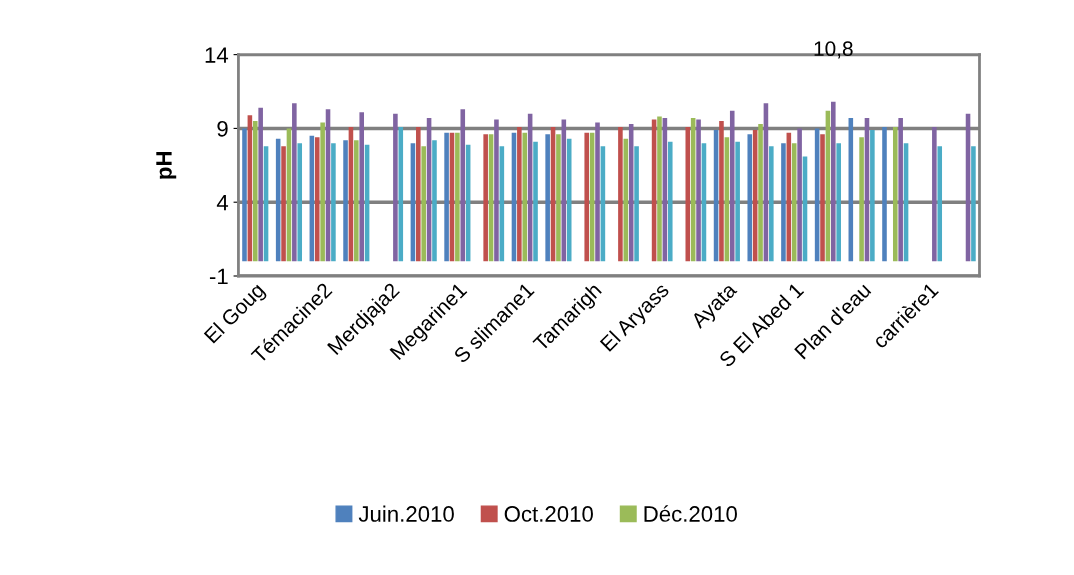  I want to click on legend-label: Déc.2010, so click(690, 513).